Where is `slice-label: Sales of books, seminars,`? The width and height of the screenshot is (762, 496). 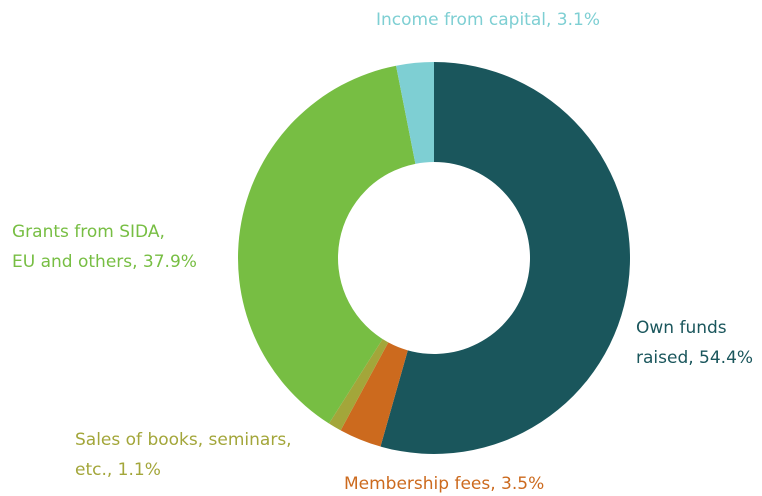
slice-label: Sales of books, seminars, is located at coordinates (183, 440).